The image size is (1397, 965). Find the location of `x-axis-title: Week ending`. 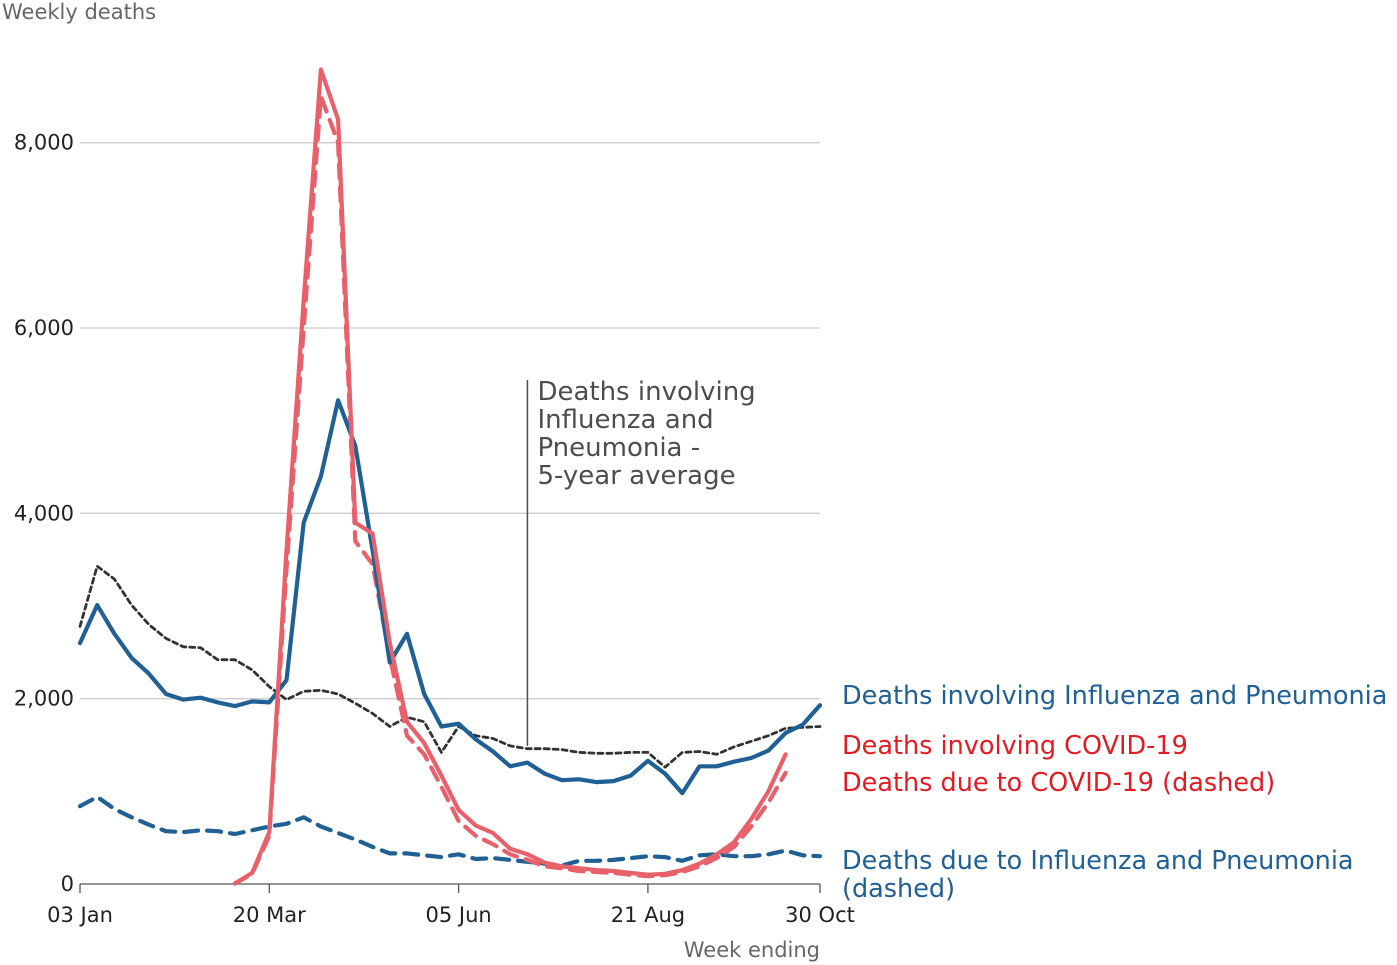

x-axis-title: Week ending is located at coordinates (752, 950).